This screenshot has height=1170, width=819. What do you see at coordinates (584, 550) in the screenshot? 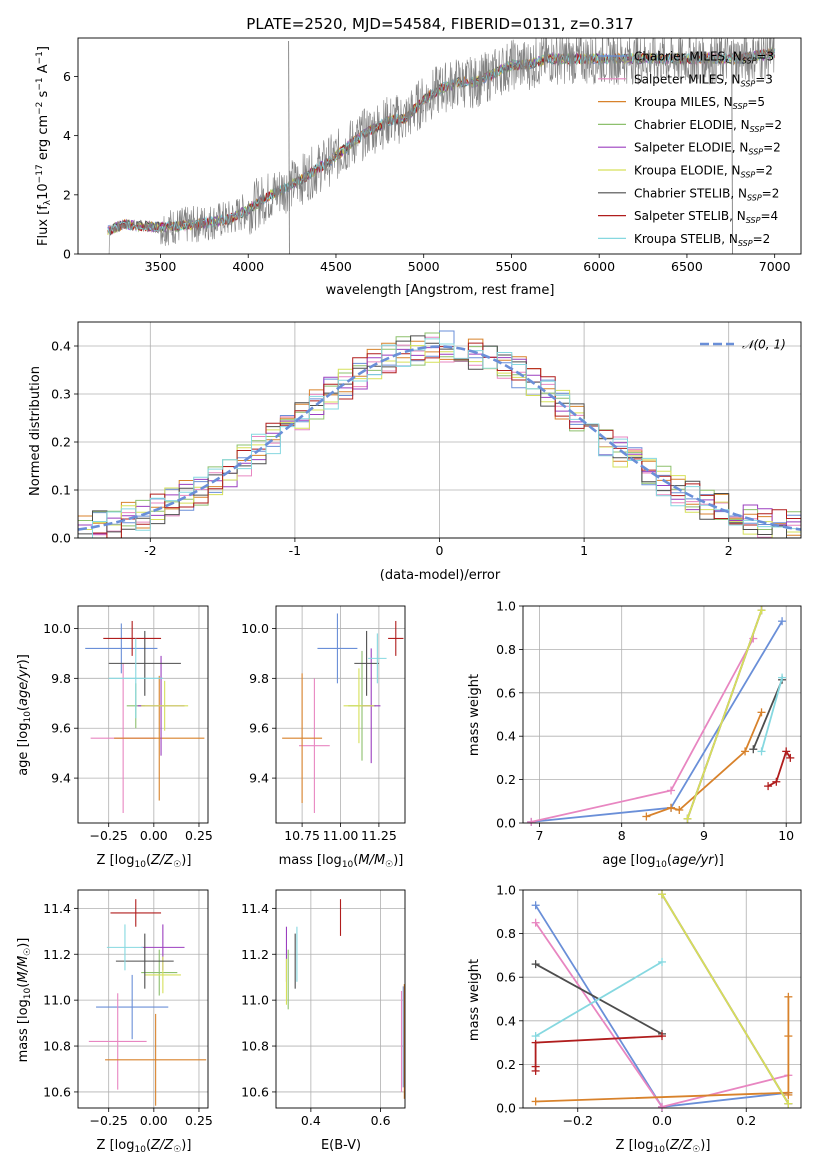
I see `x-tick-label: 1` at bounding box center [584, 550].